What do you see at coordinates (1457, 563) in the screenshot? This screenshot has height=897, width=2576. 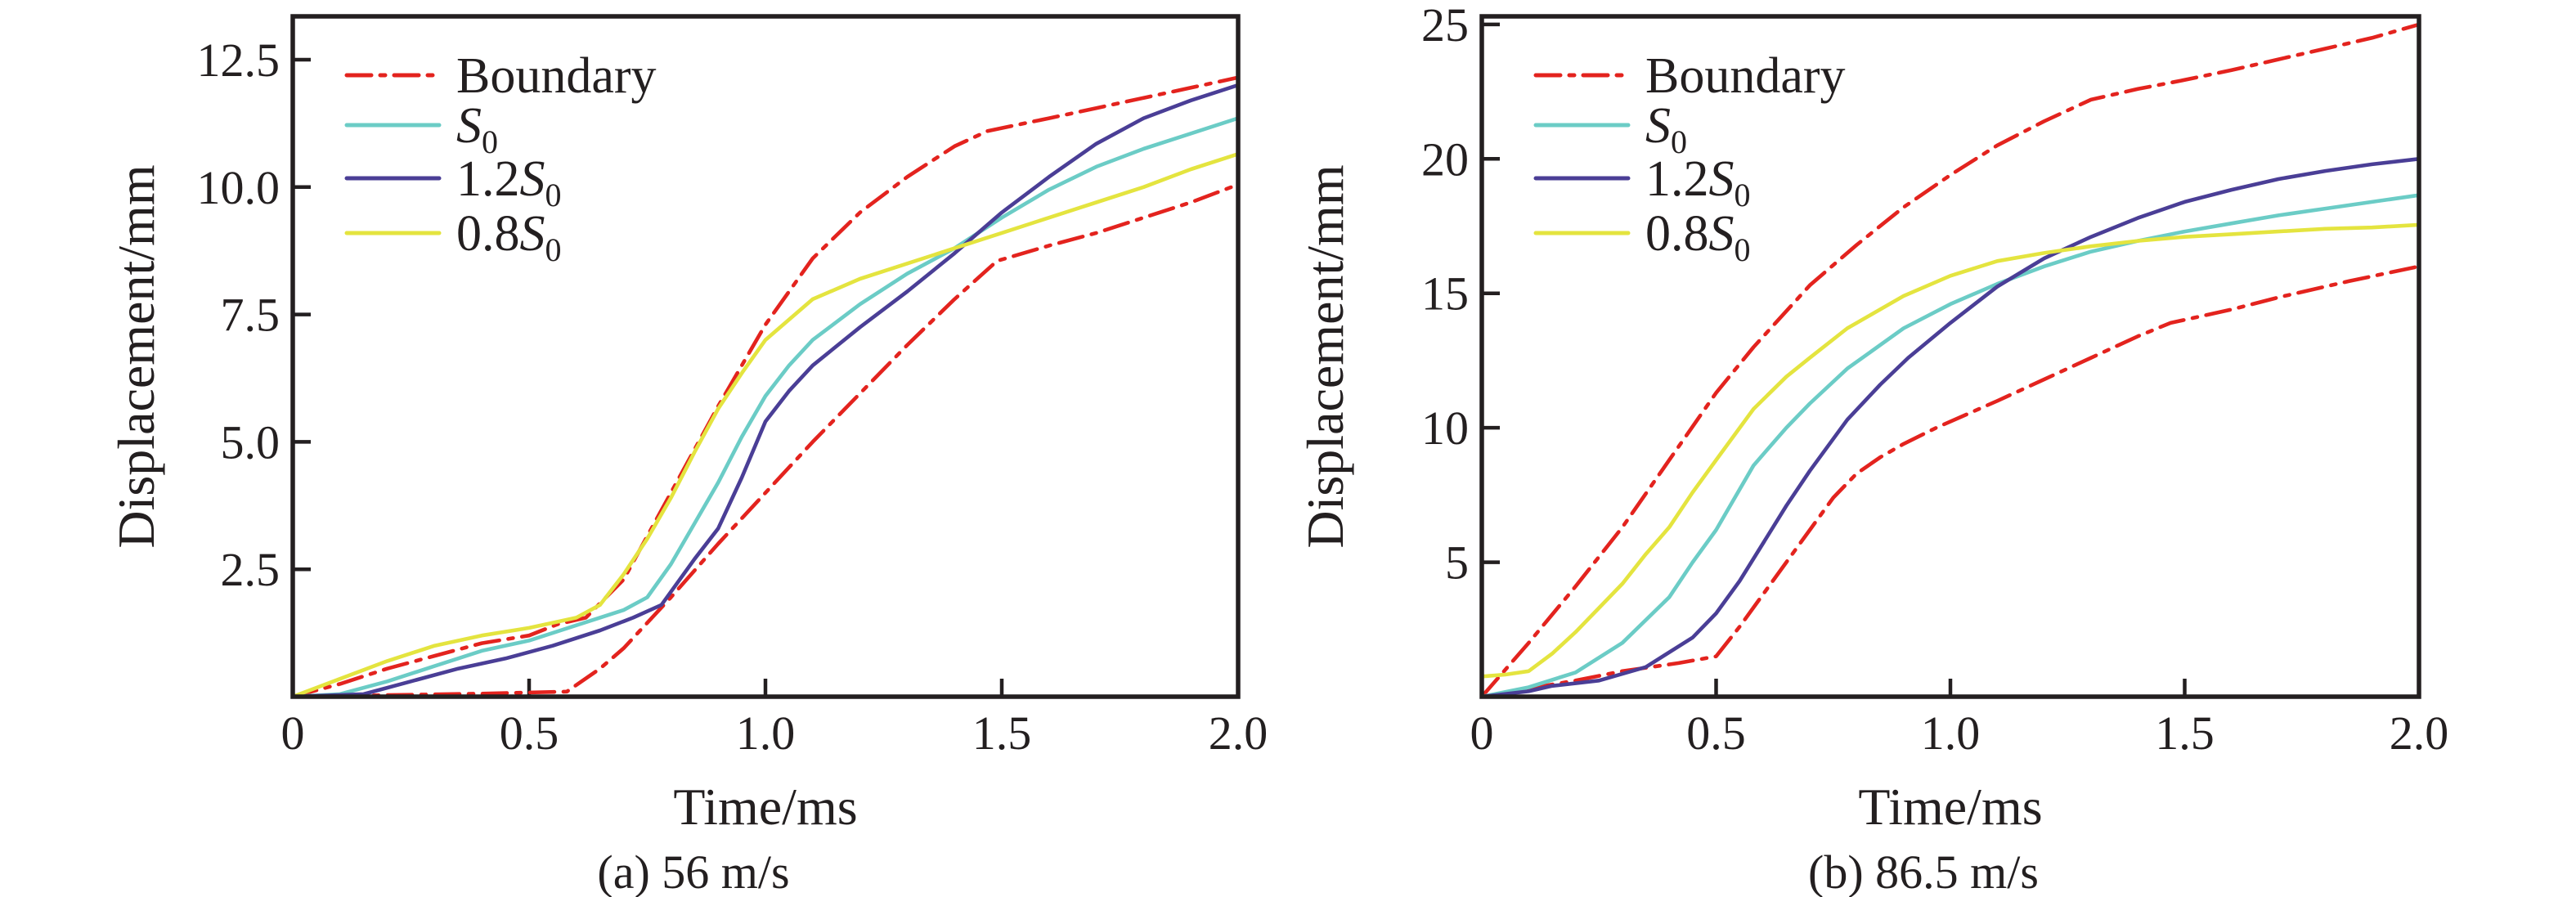 I see `y-tick-label: 5` at bounding box center [1457, 563].